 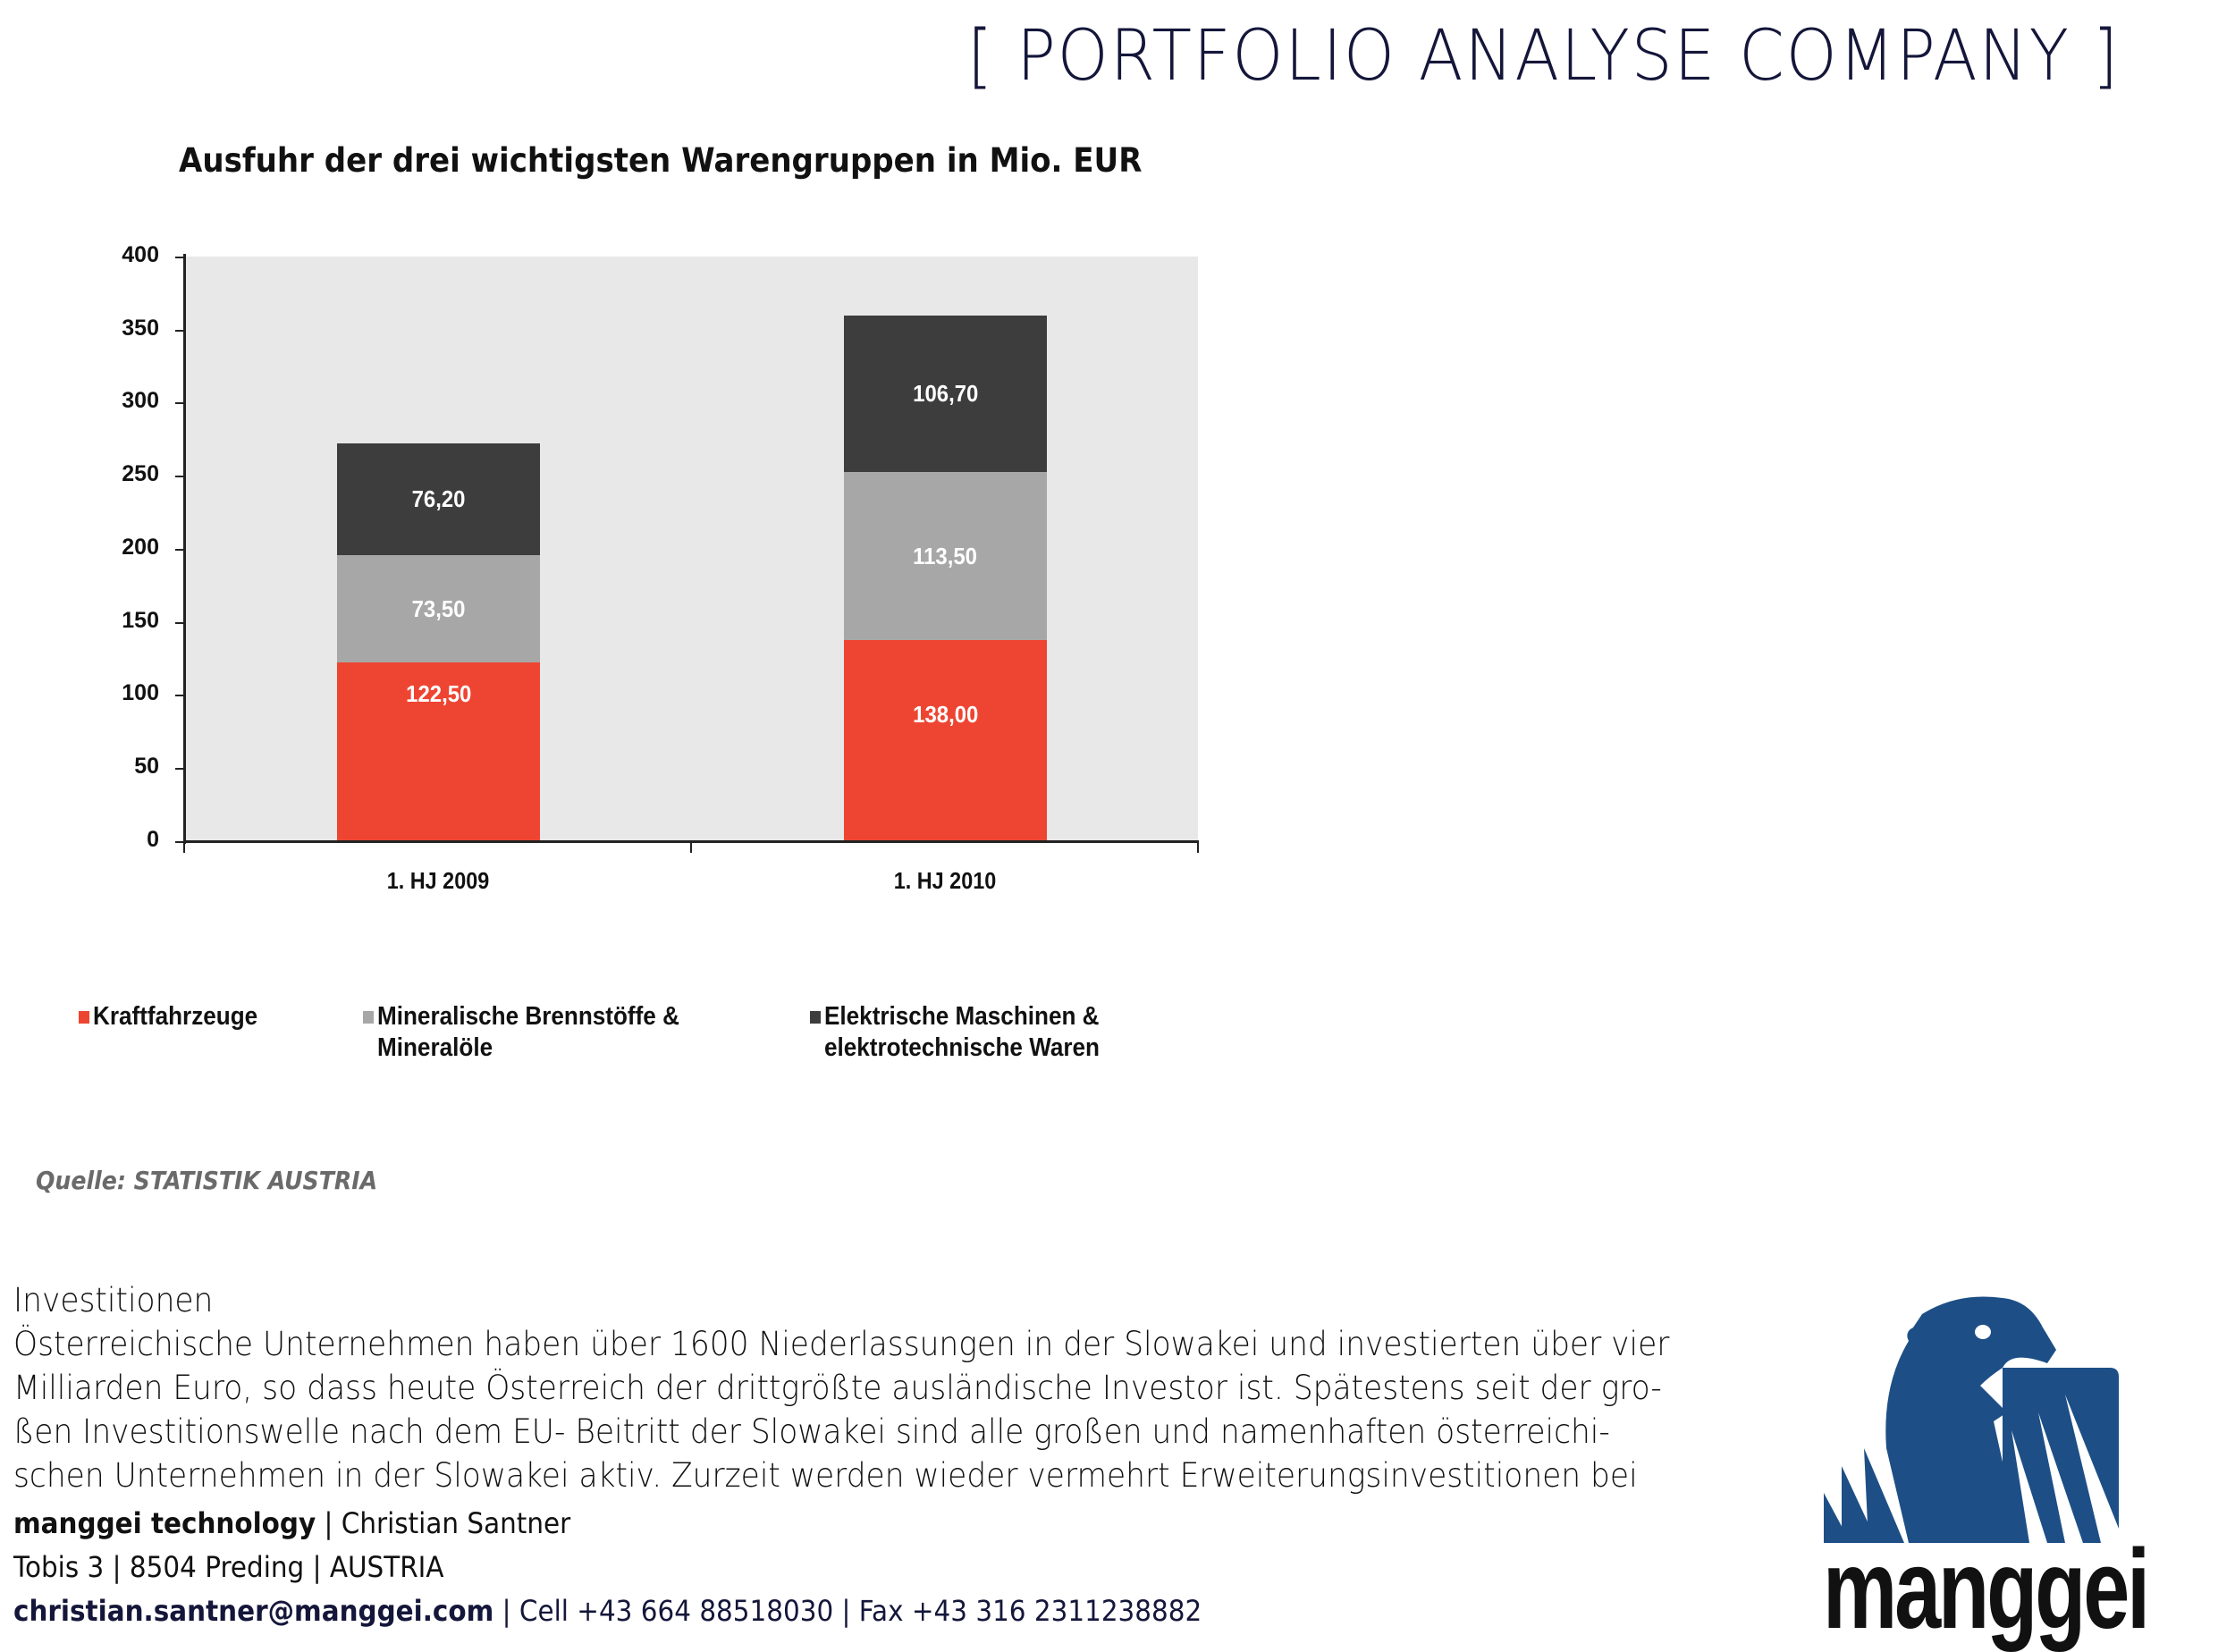 What do you see at coordinates (1543, 56) in the screenshot?
I see `page-title: [ PORTFOLIO ANALYSE COMPANY ]` at bounding box center [1543, 56].